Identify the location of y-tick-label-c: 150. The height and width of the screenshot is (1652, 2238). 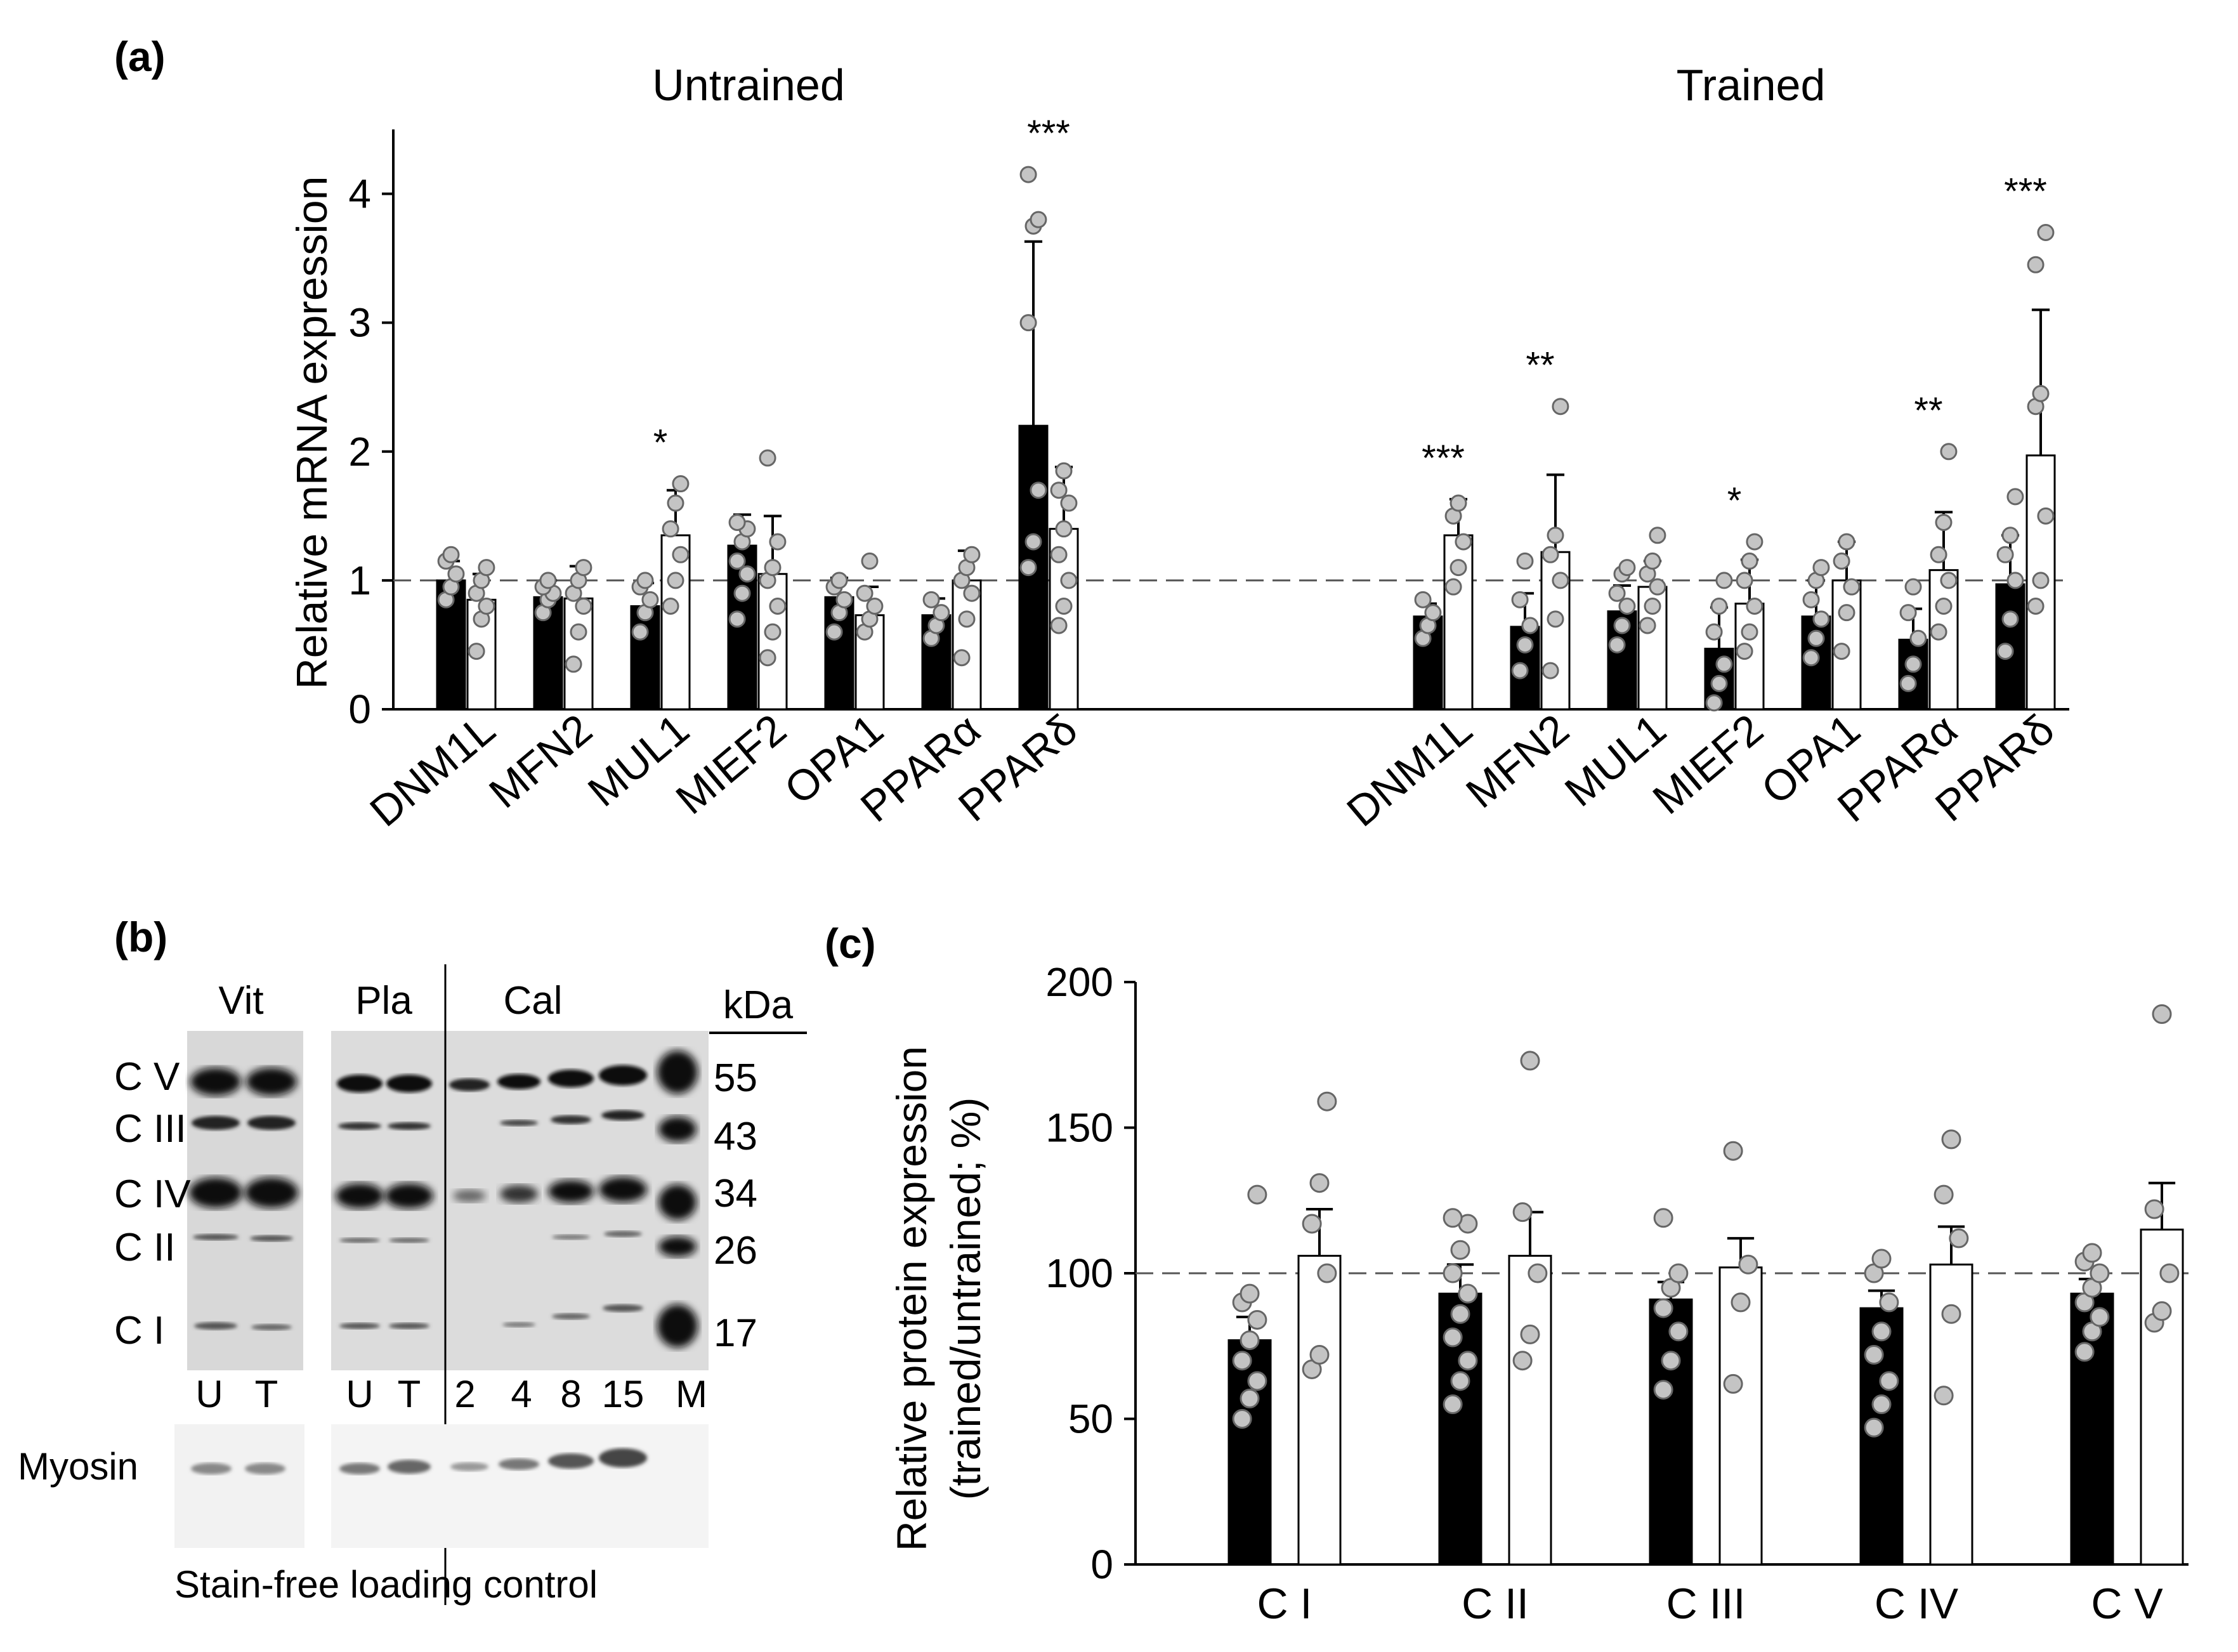
(1079, 1128).